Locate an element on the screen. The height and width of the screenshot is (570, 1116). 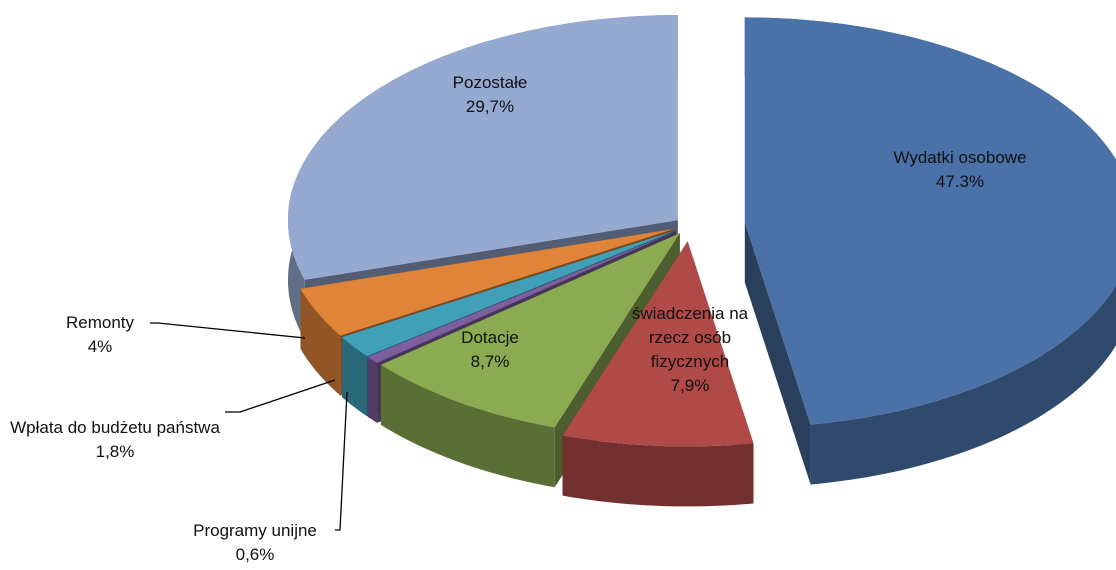
slice-label: Pozostałe 29,7% is located at coordinates (490, 95).